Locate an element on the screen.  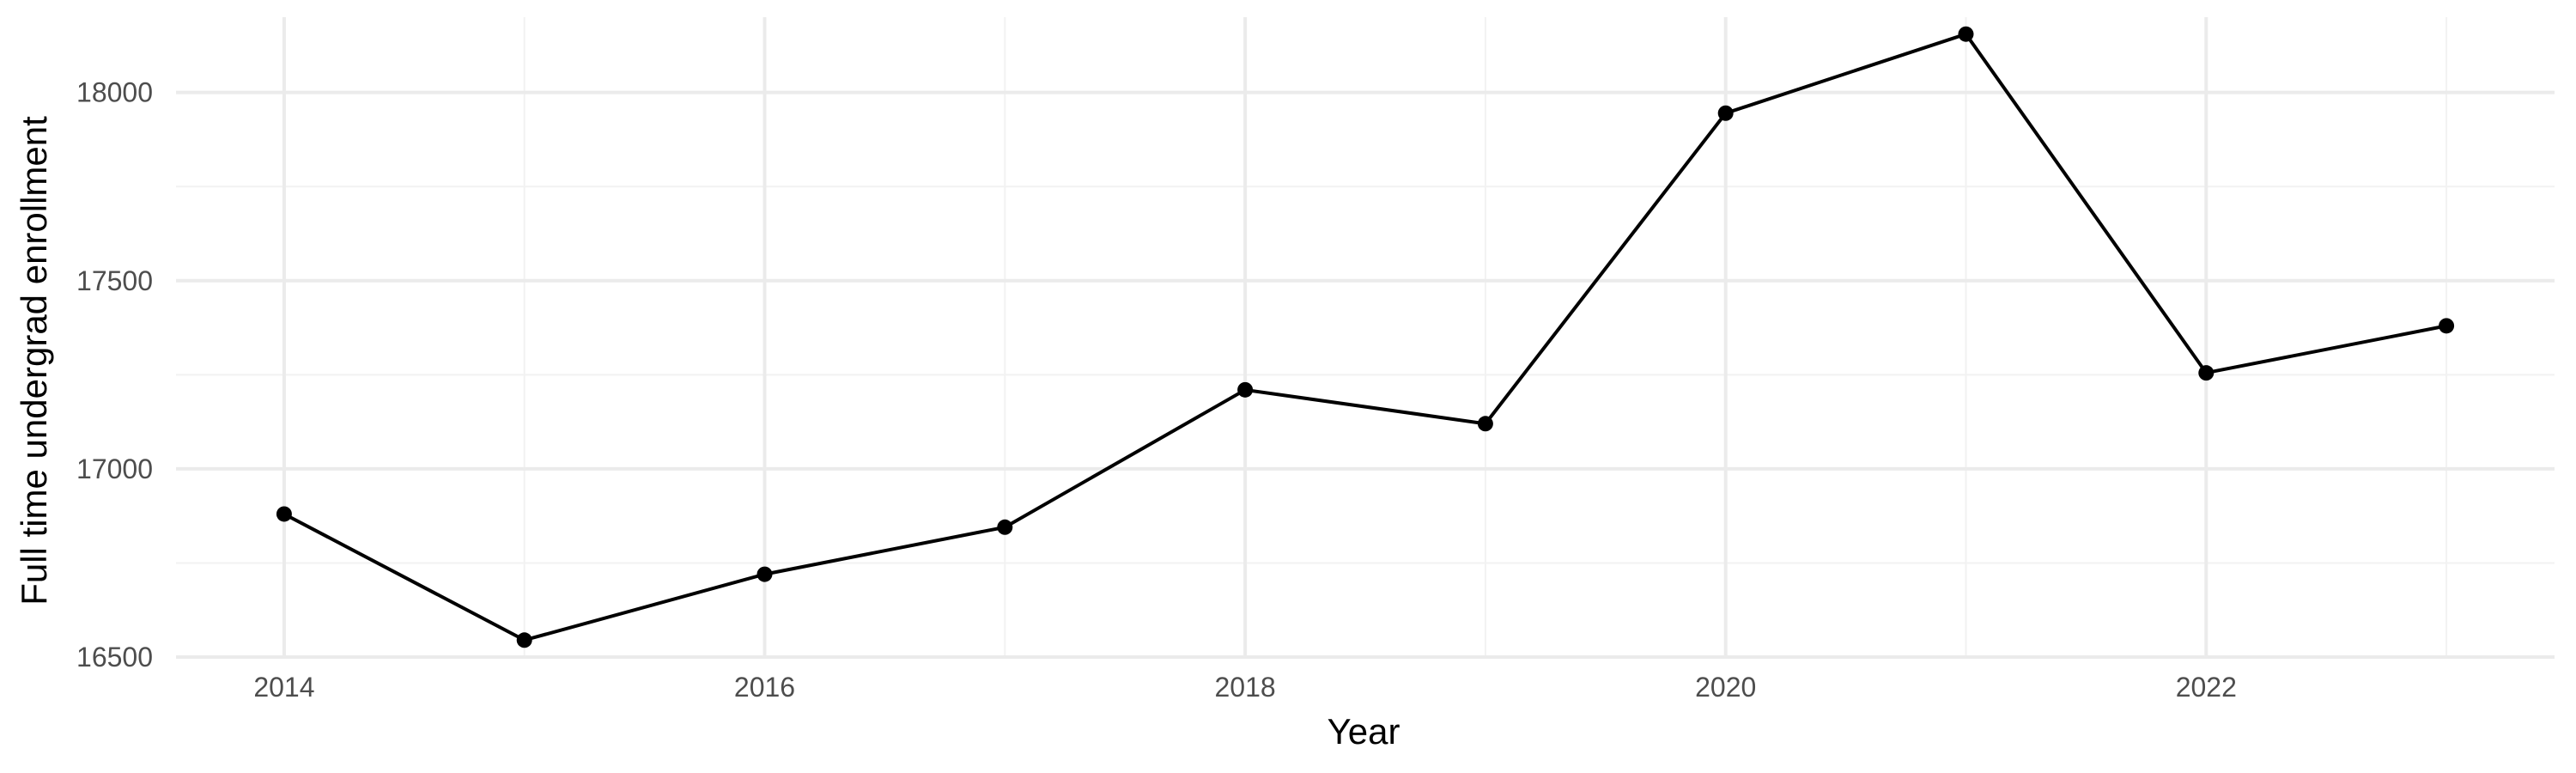
y-tick-label: 17000 is located at coordinates (114, 468).